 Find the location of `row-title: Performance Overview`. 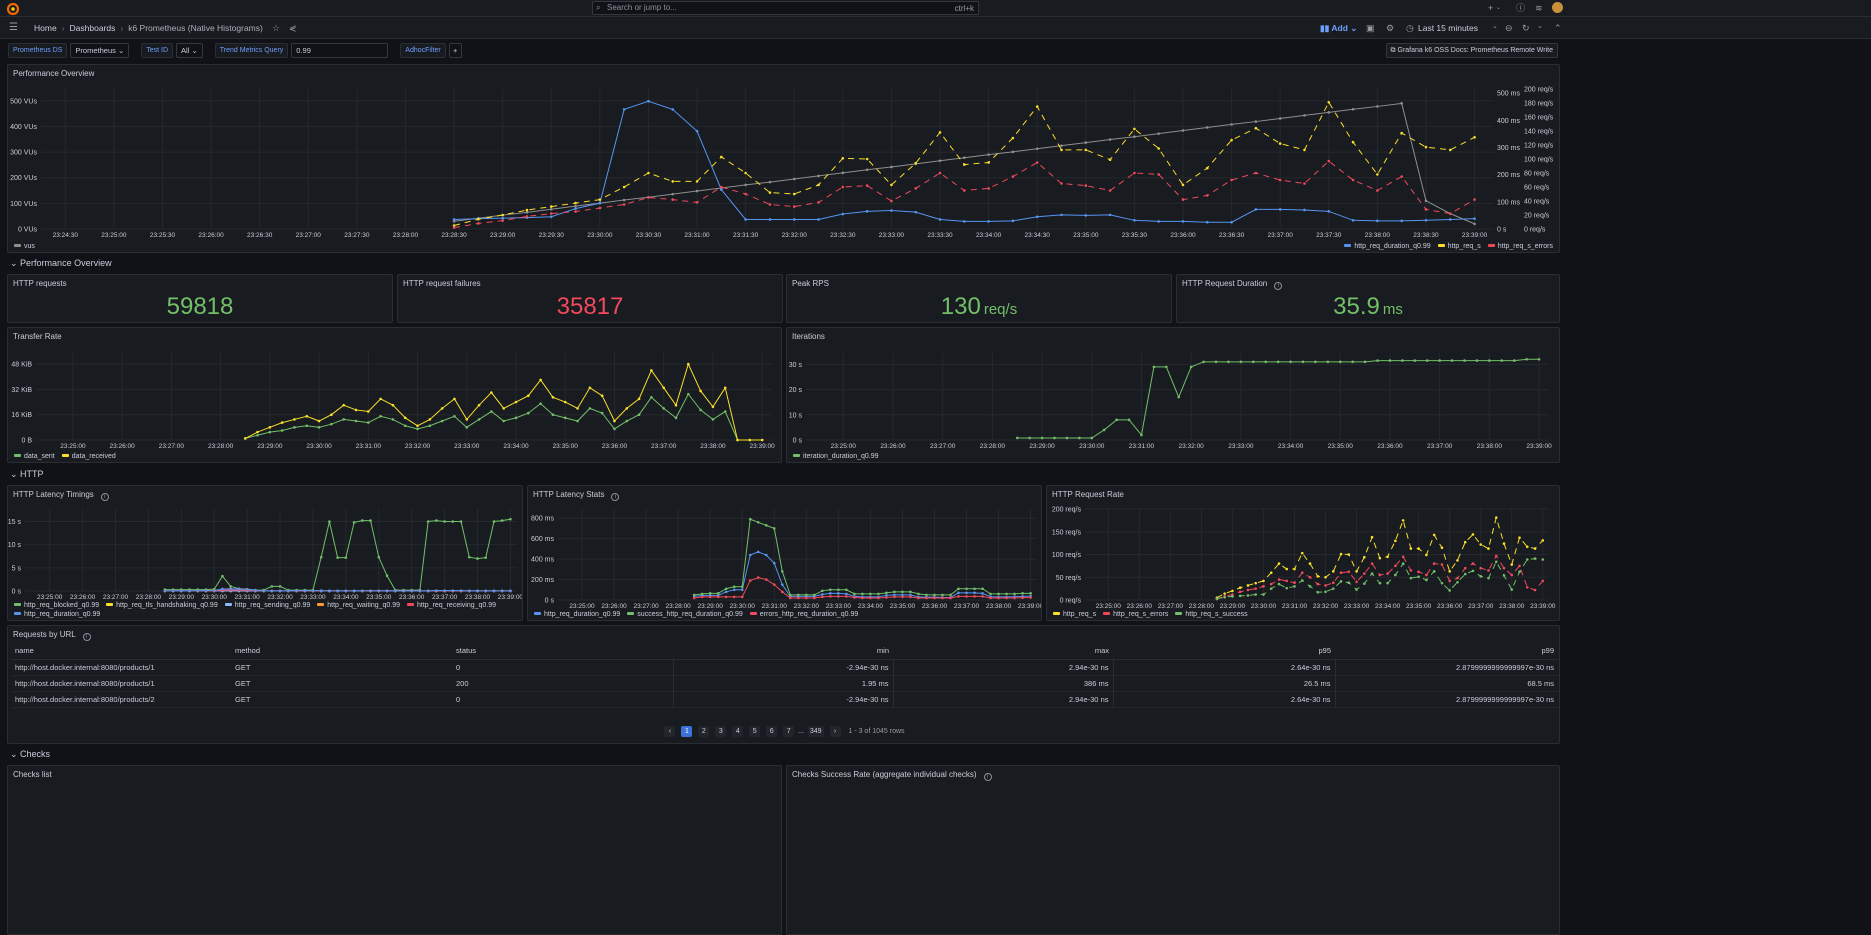

row-title: Performance Overview is located at coordinates (66, 263).